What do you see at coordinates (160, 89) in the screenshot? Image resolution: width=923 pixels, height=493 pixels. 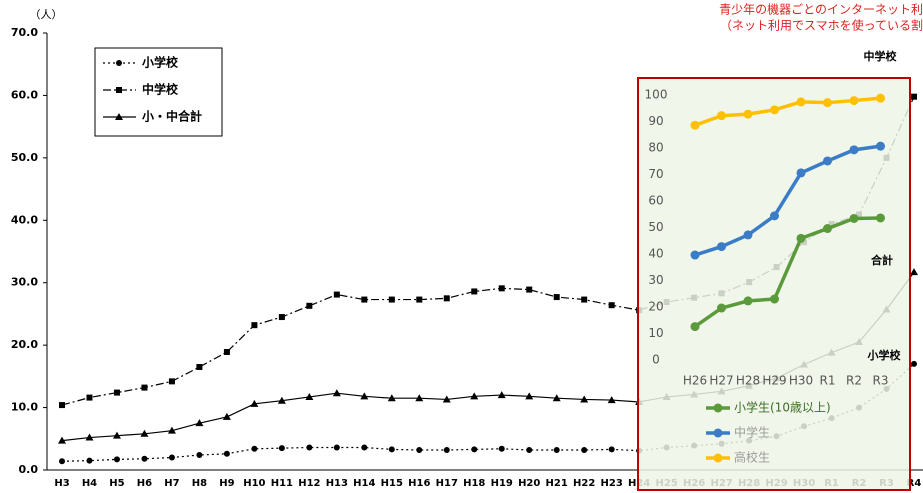 I see `legend-label: 中学校` at bounding box center [160, 89].